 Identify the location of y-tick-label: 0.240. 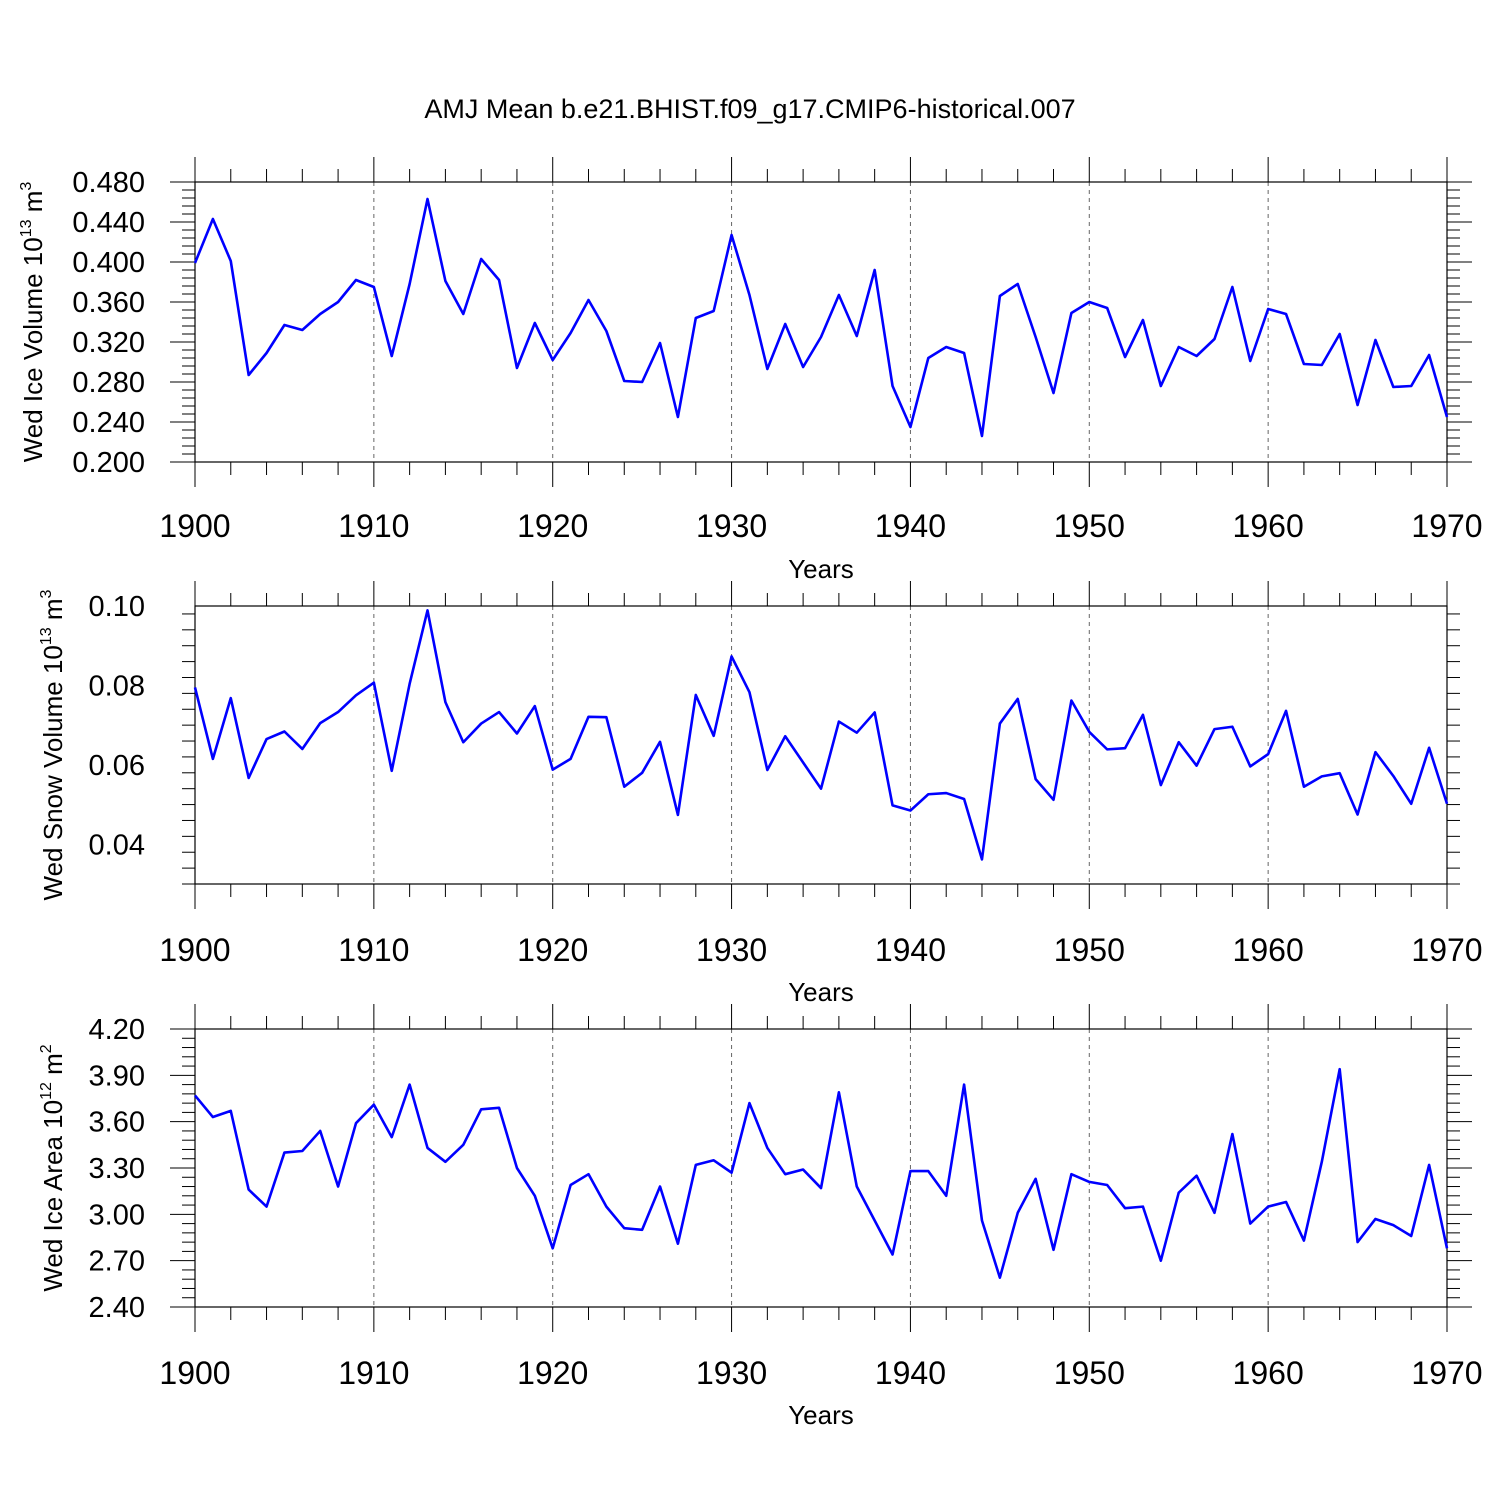
(108, 423).